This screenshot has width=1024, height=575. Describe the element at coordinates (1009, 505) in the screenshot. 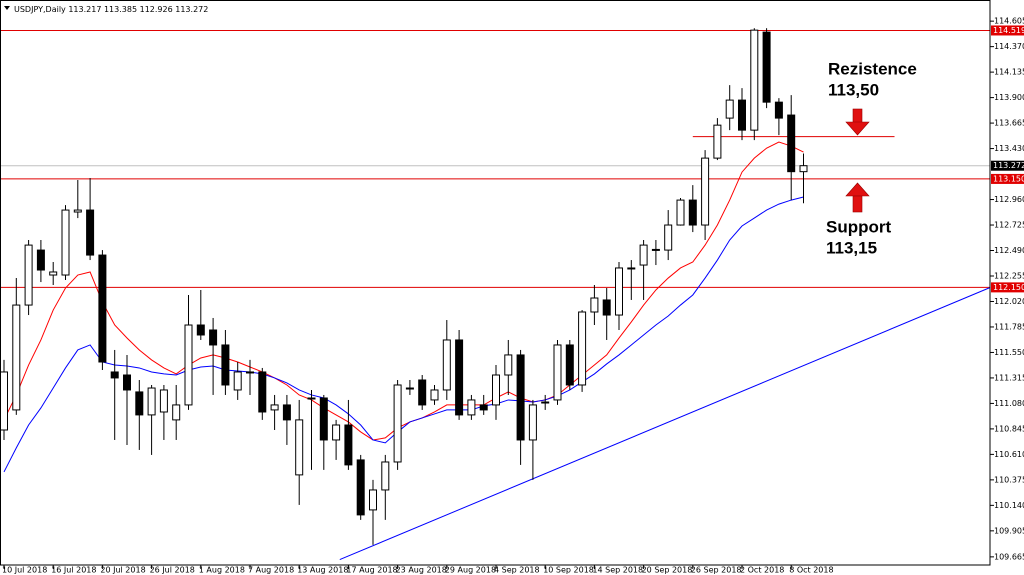

I see `y-tick-label: 110.140` at that location.